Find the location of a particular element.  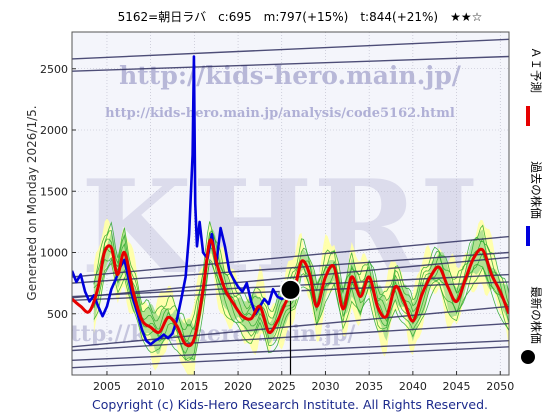

x-tick-label-3: 2020 is located at coordinates (238, 386).